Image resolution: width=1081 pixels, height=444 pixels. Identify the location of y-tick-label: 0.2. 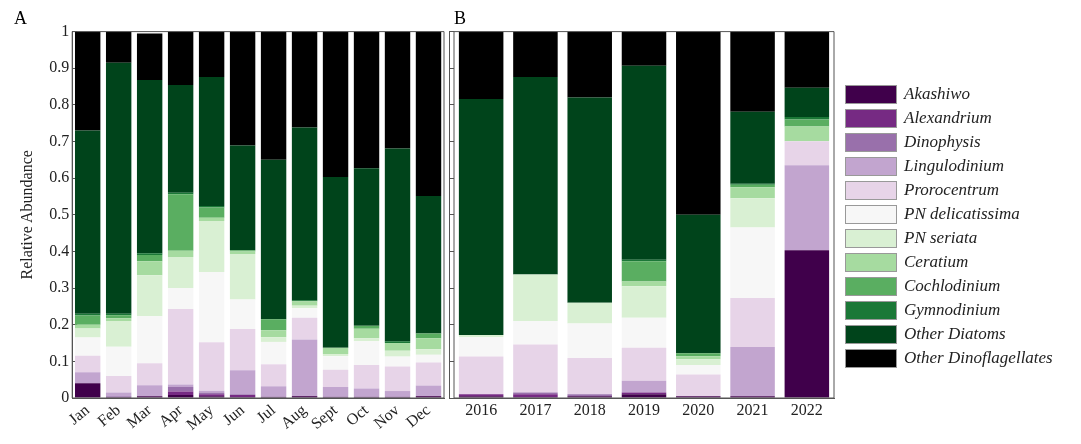
(59, 323).